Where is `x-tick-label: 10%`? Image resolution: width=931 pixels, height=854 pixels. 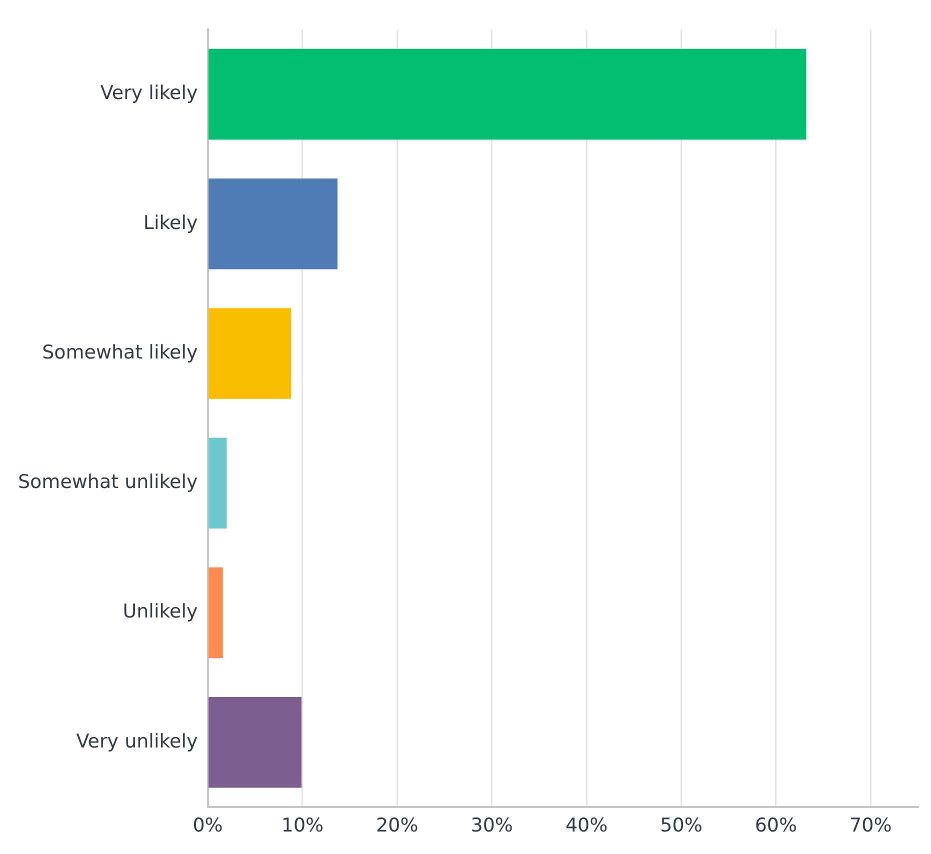
x-tick-label: 10% is located at coordinates (302, 825).